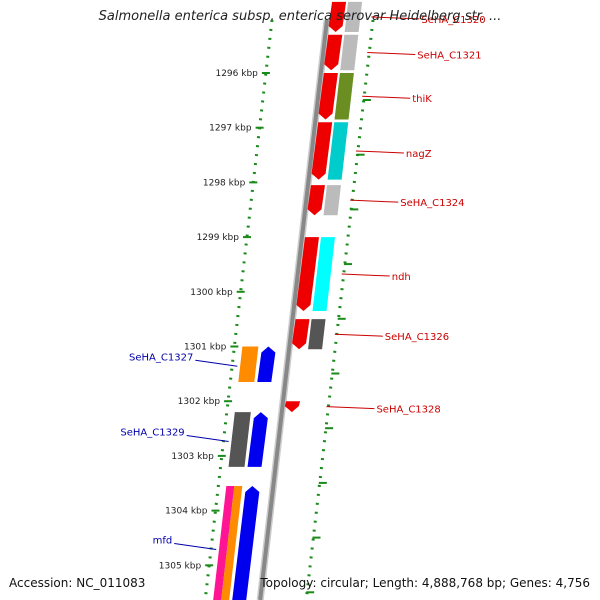 Image resolution: width=600 pixels, height=600 pixels. Describe the element at coordinates (77, 583) in the screenshot. I see `accession-text: Accession: NC_011083` at that location.